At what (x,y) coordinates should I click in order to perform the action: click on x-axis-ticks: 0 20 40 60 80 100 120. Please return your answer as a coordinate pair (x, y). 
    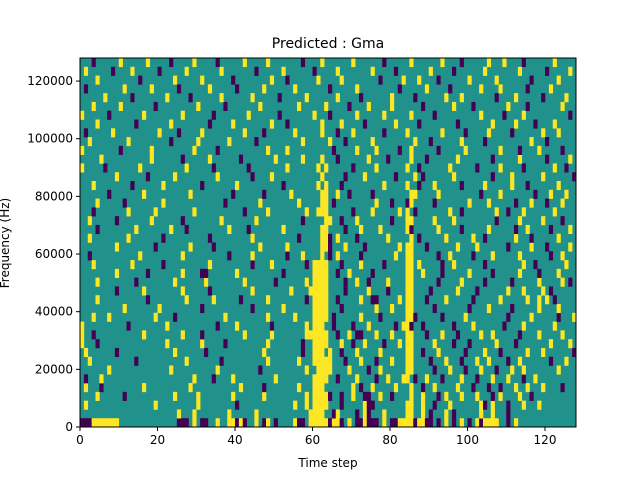
    Looking at the image, I should click on (316, 437).